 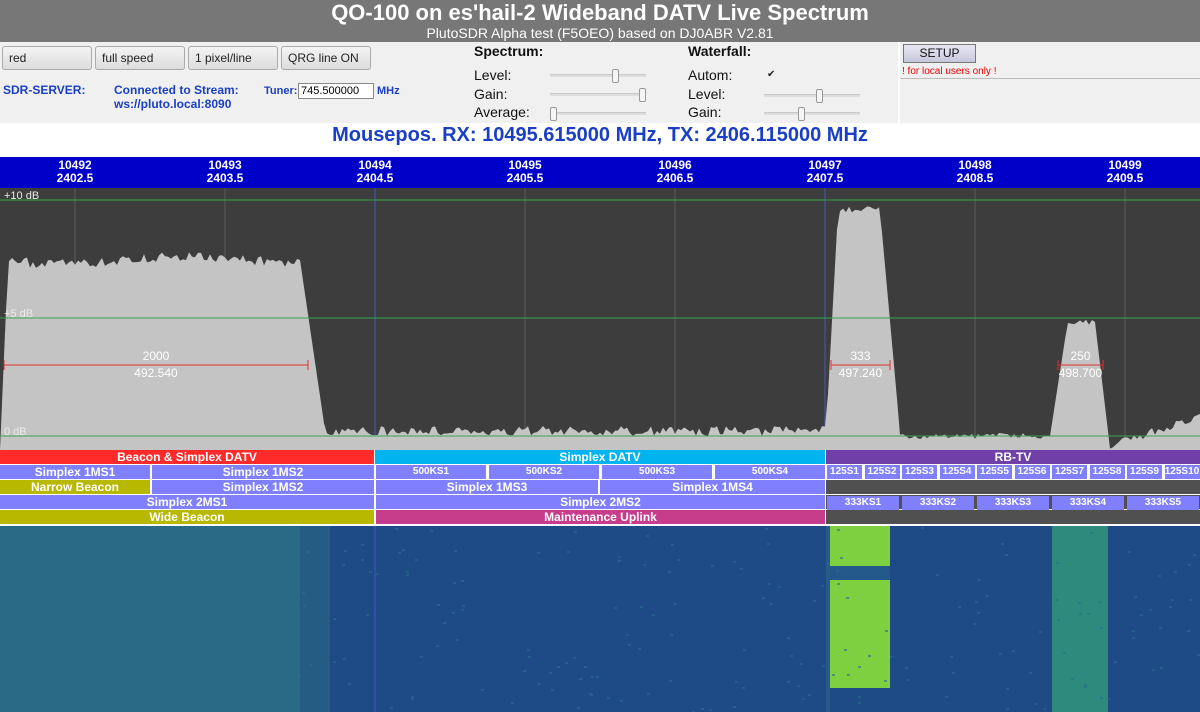 What do you see at coordinates (844, 472) in the screenshot?
I see `band-125s1: 125S1` at bounding box center [844, 472].